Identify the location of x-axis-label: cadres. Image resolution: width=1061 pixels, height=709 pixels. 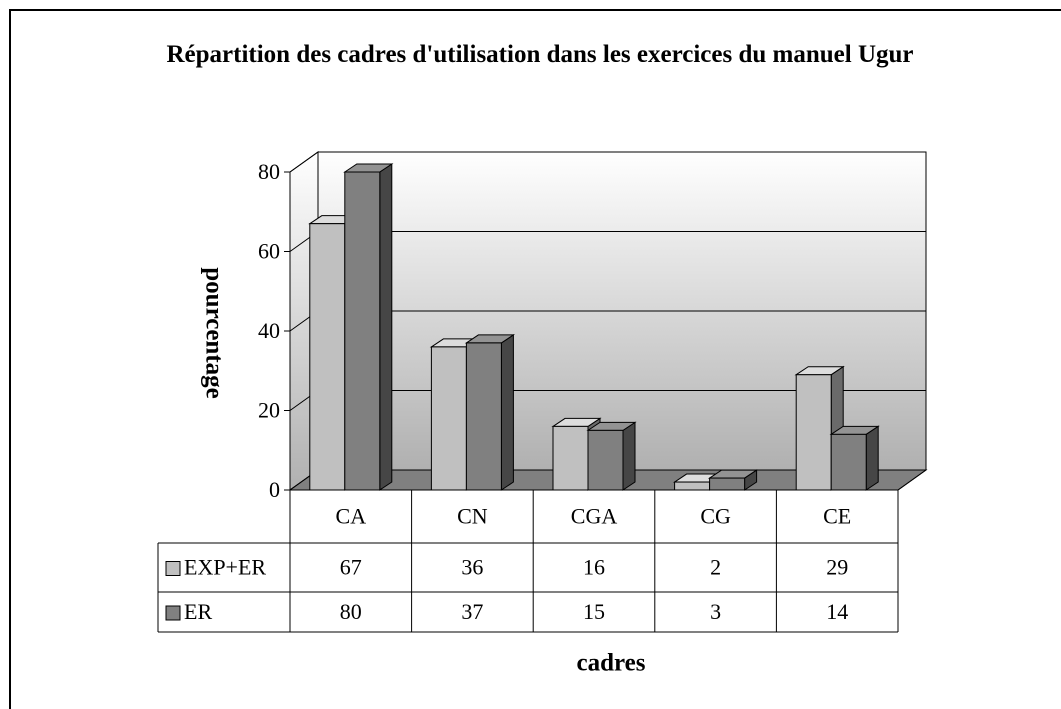
(611, 663).